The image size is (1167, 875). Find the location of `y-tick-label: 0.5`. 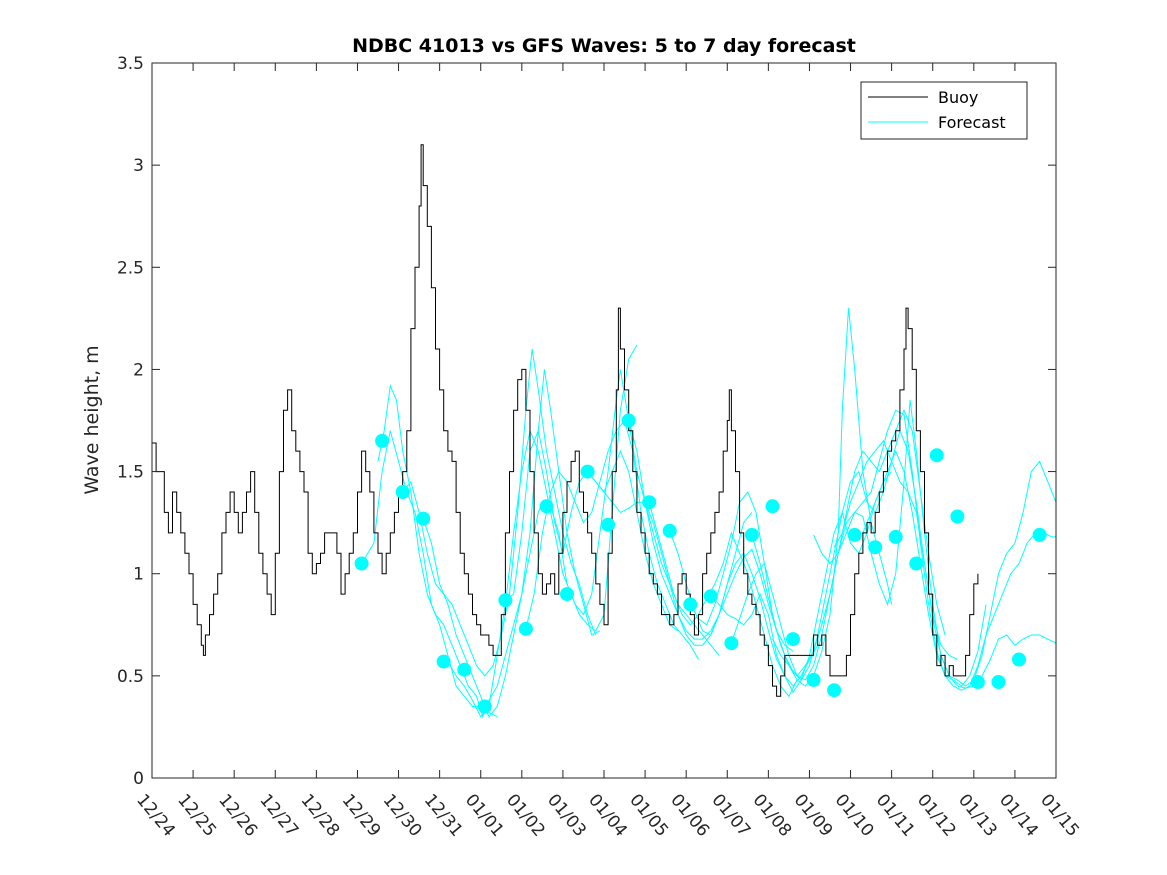

y-tick-label: 0.5 is located at coordinates (130, 677).